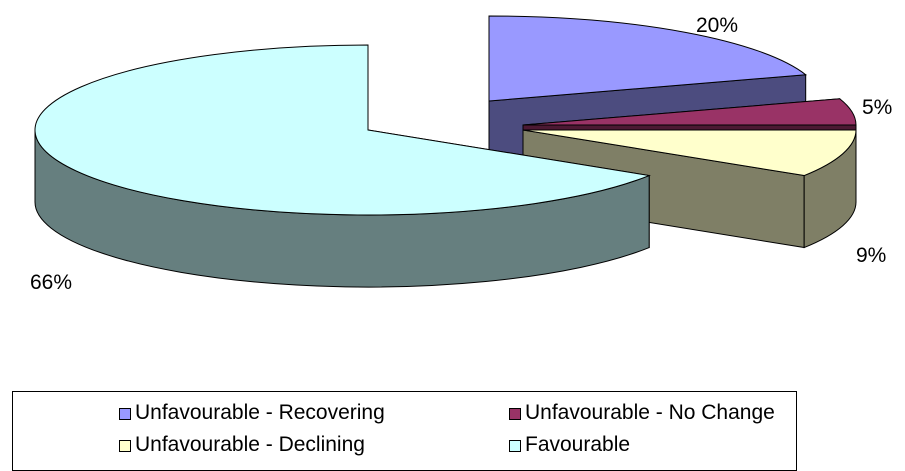 The width and height of the screenshot is (905, 471). I want to click on pie-slice-no-change, so click(689, 112).